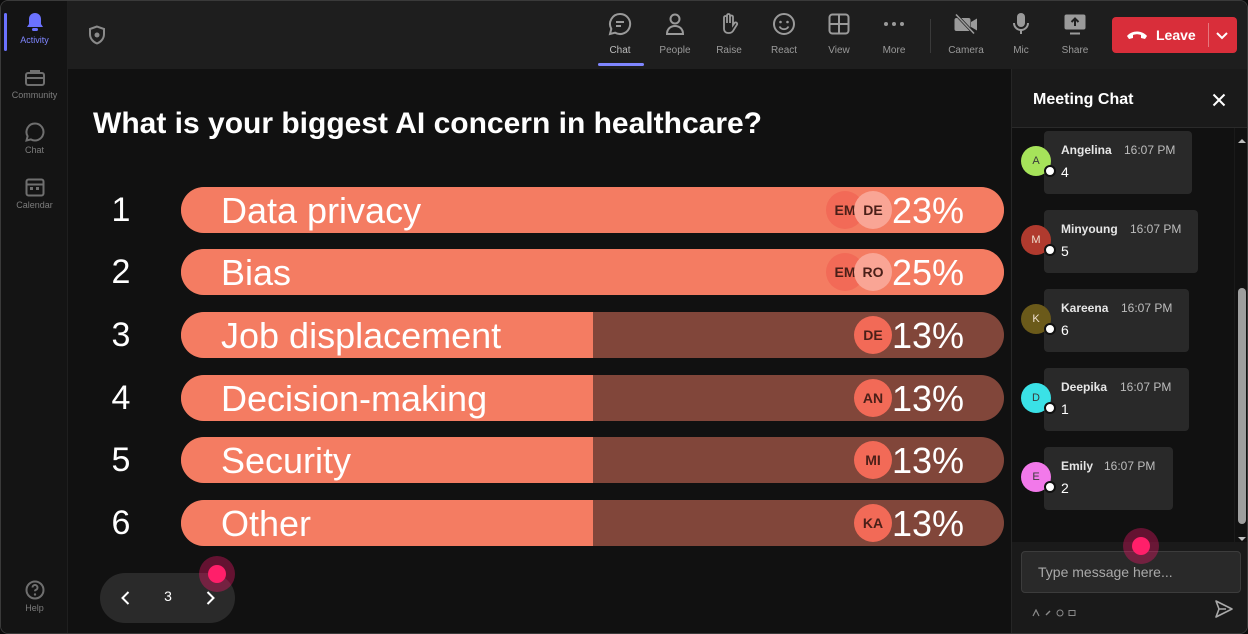 This screenshot has height=634, width=1248. I want to click on scroll-down-arrow-icon, so click(1242, 535).